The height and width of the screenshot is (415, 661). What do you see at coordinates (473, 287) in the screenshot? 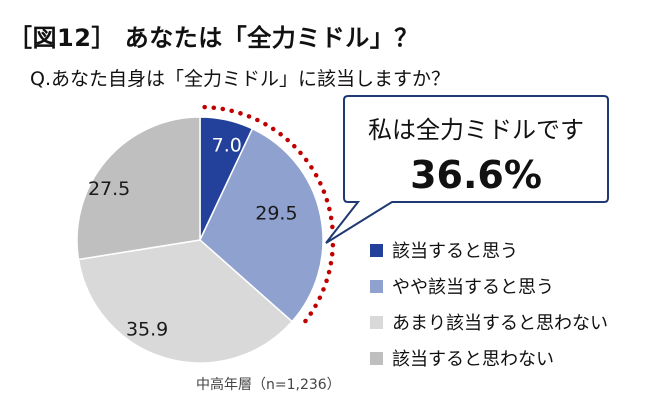
I see `legend-label: やや該当すると思う` at bounding box center [473, 287].